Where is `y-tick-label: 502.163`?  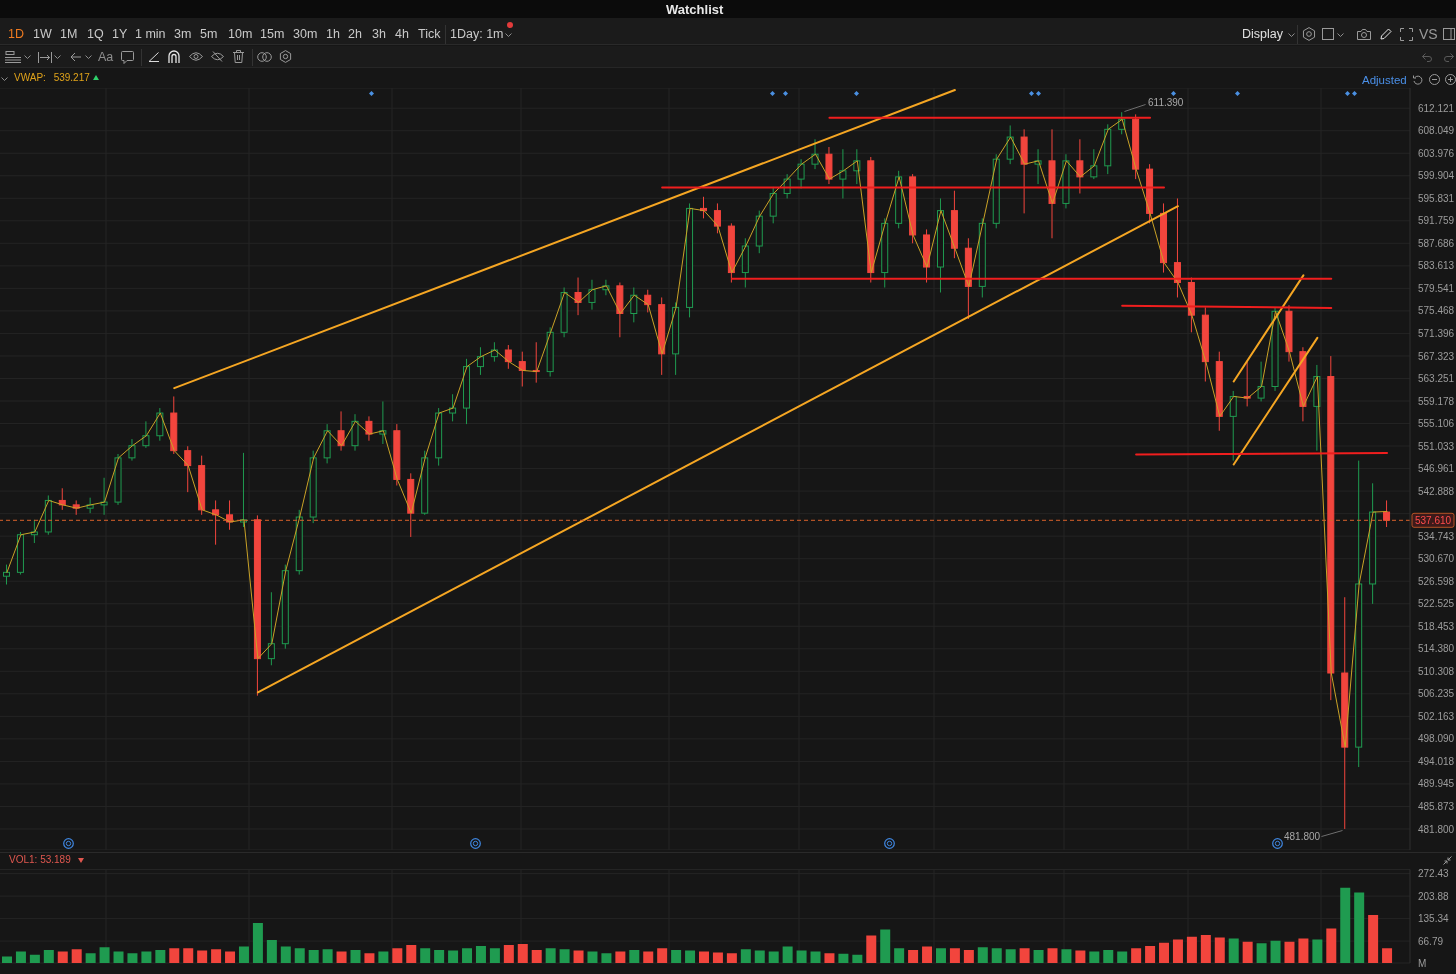 y-tick-label: 502.163 is located at coordinates (1436, 716).